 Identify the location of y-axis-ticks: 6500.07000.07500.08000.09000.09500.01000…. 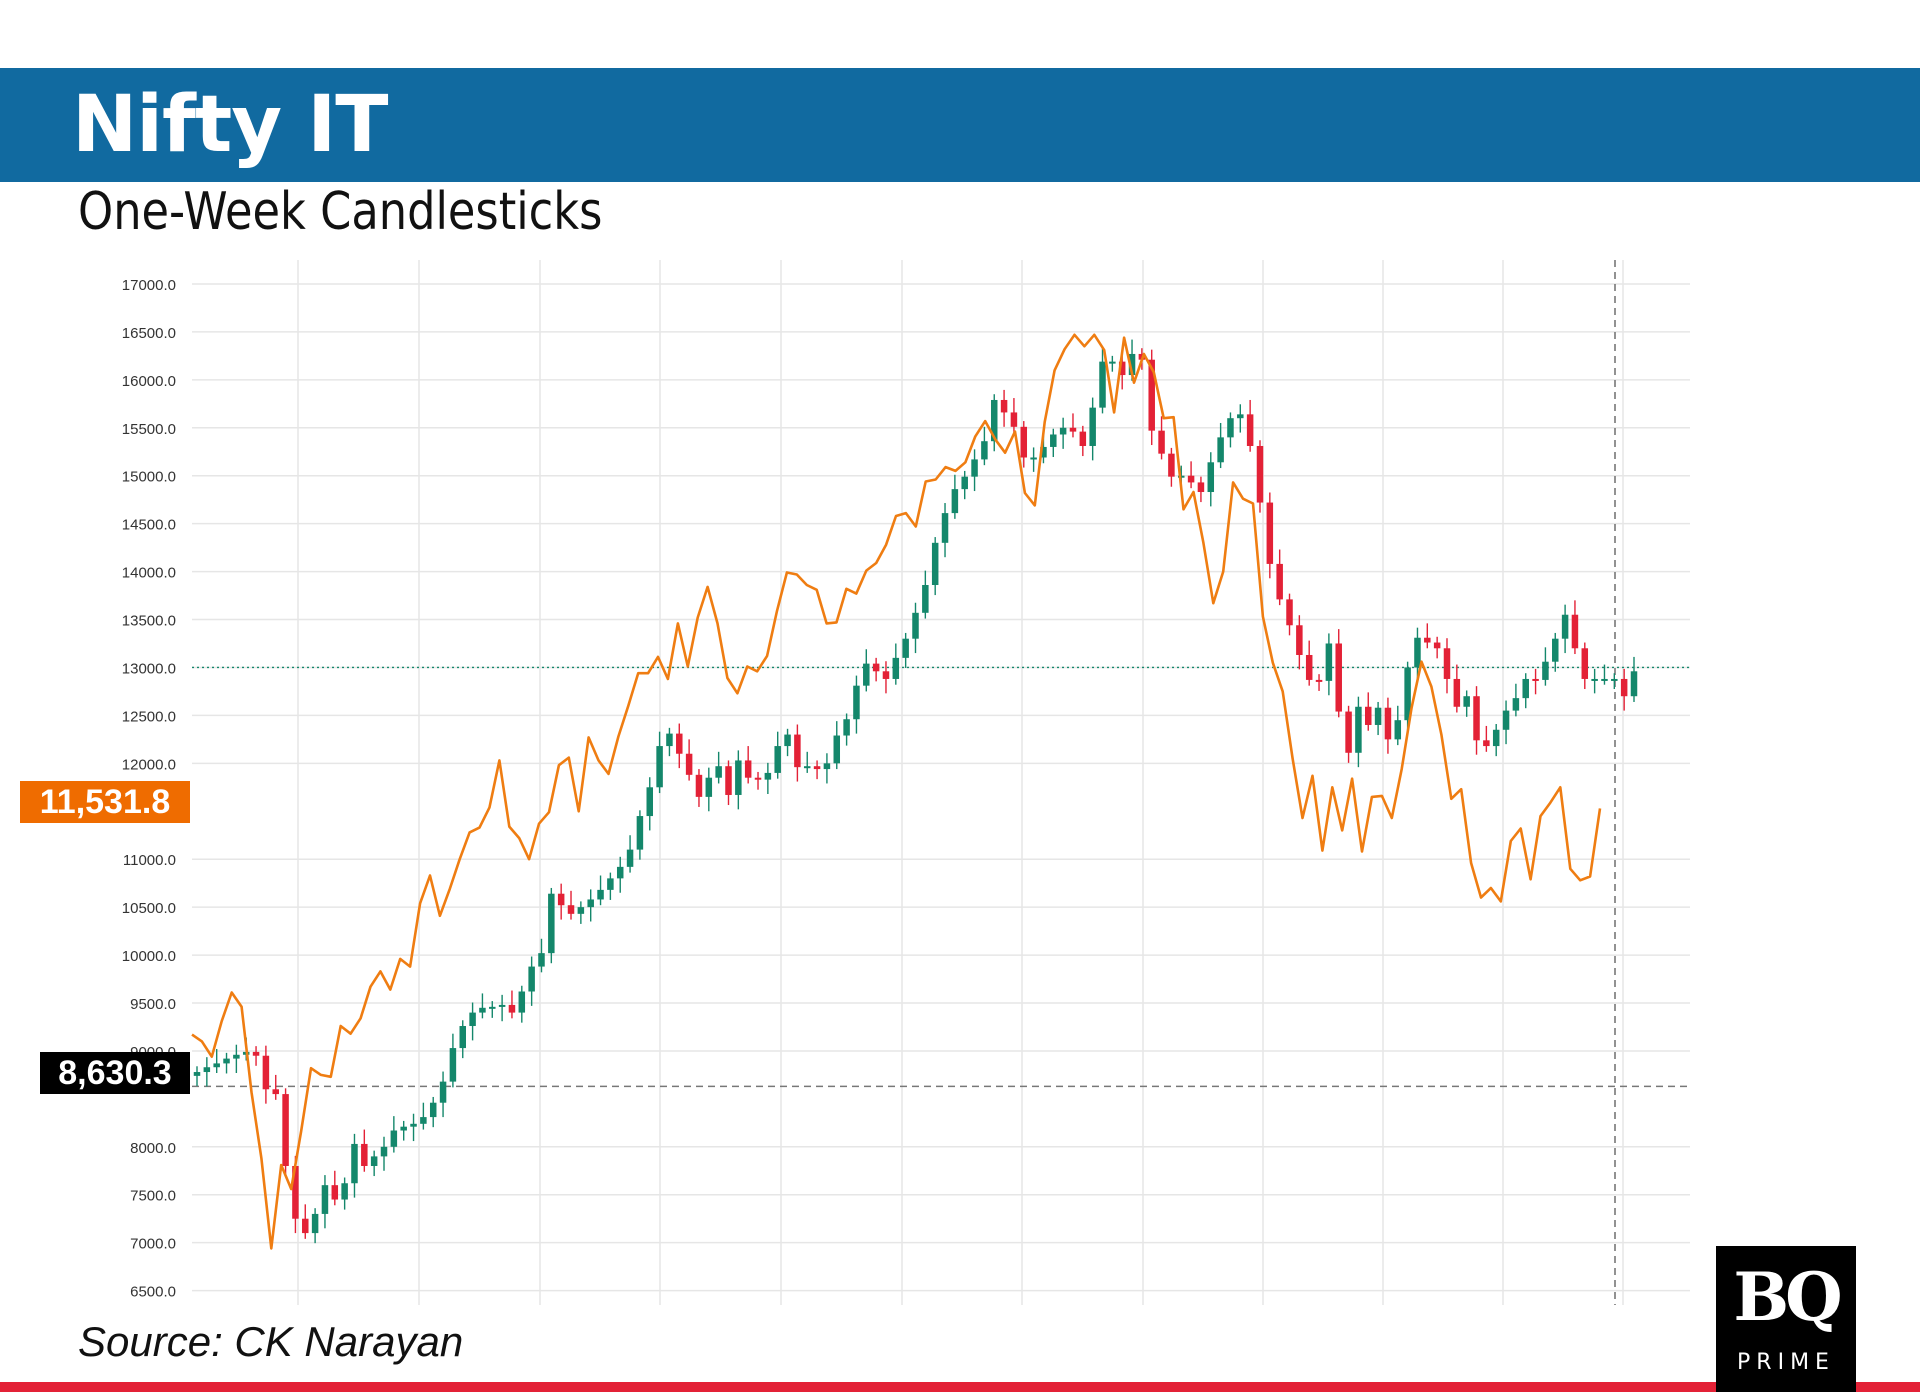
(149, 789).